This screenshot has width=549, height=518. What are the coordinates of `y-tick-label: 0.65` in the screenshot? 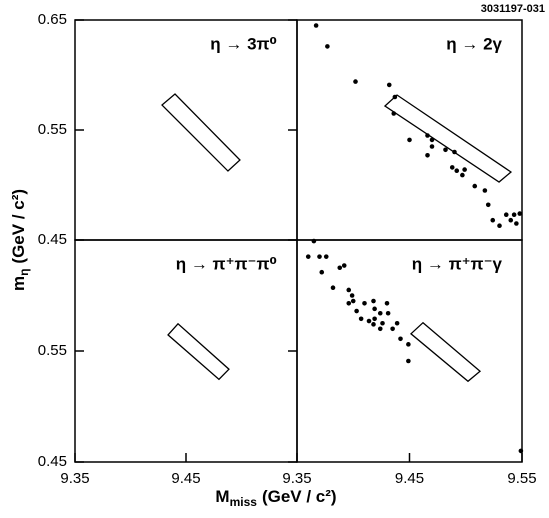 It's located at (52, 19).